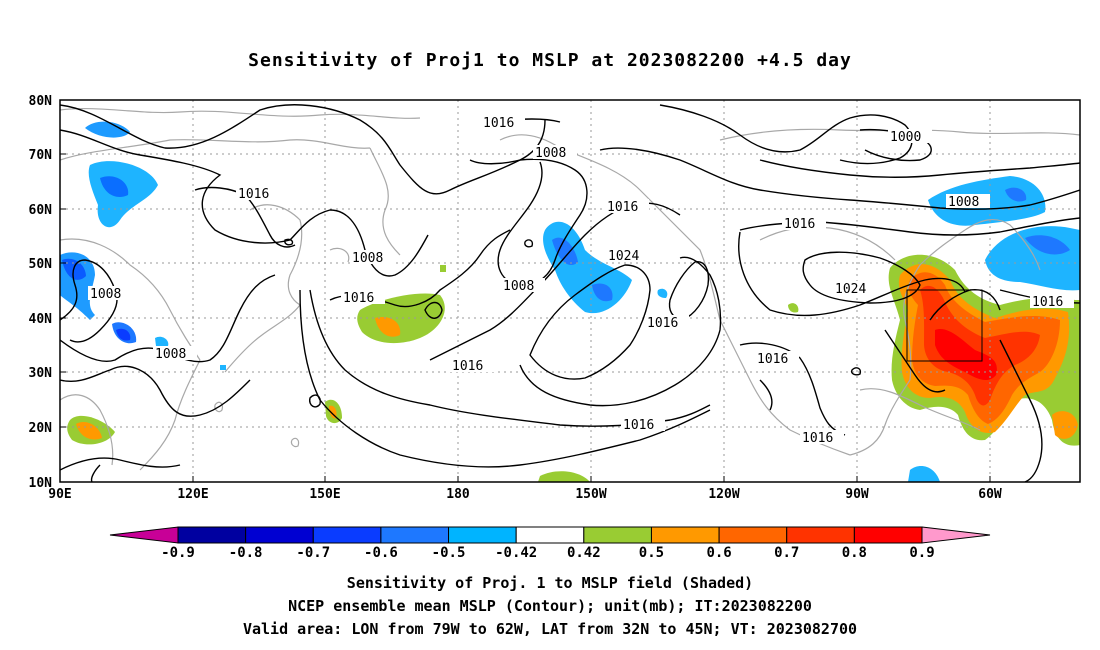  What do you see at coordinates (944, 325) in the screenshot?
I see `valid-area-box` at bounding box center [944, 325].